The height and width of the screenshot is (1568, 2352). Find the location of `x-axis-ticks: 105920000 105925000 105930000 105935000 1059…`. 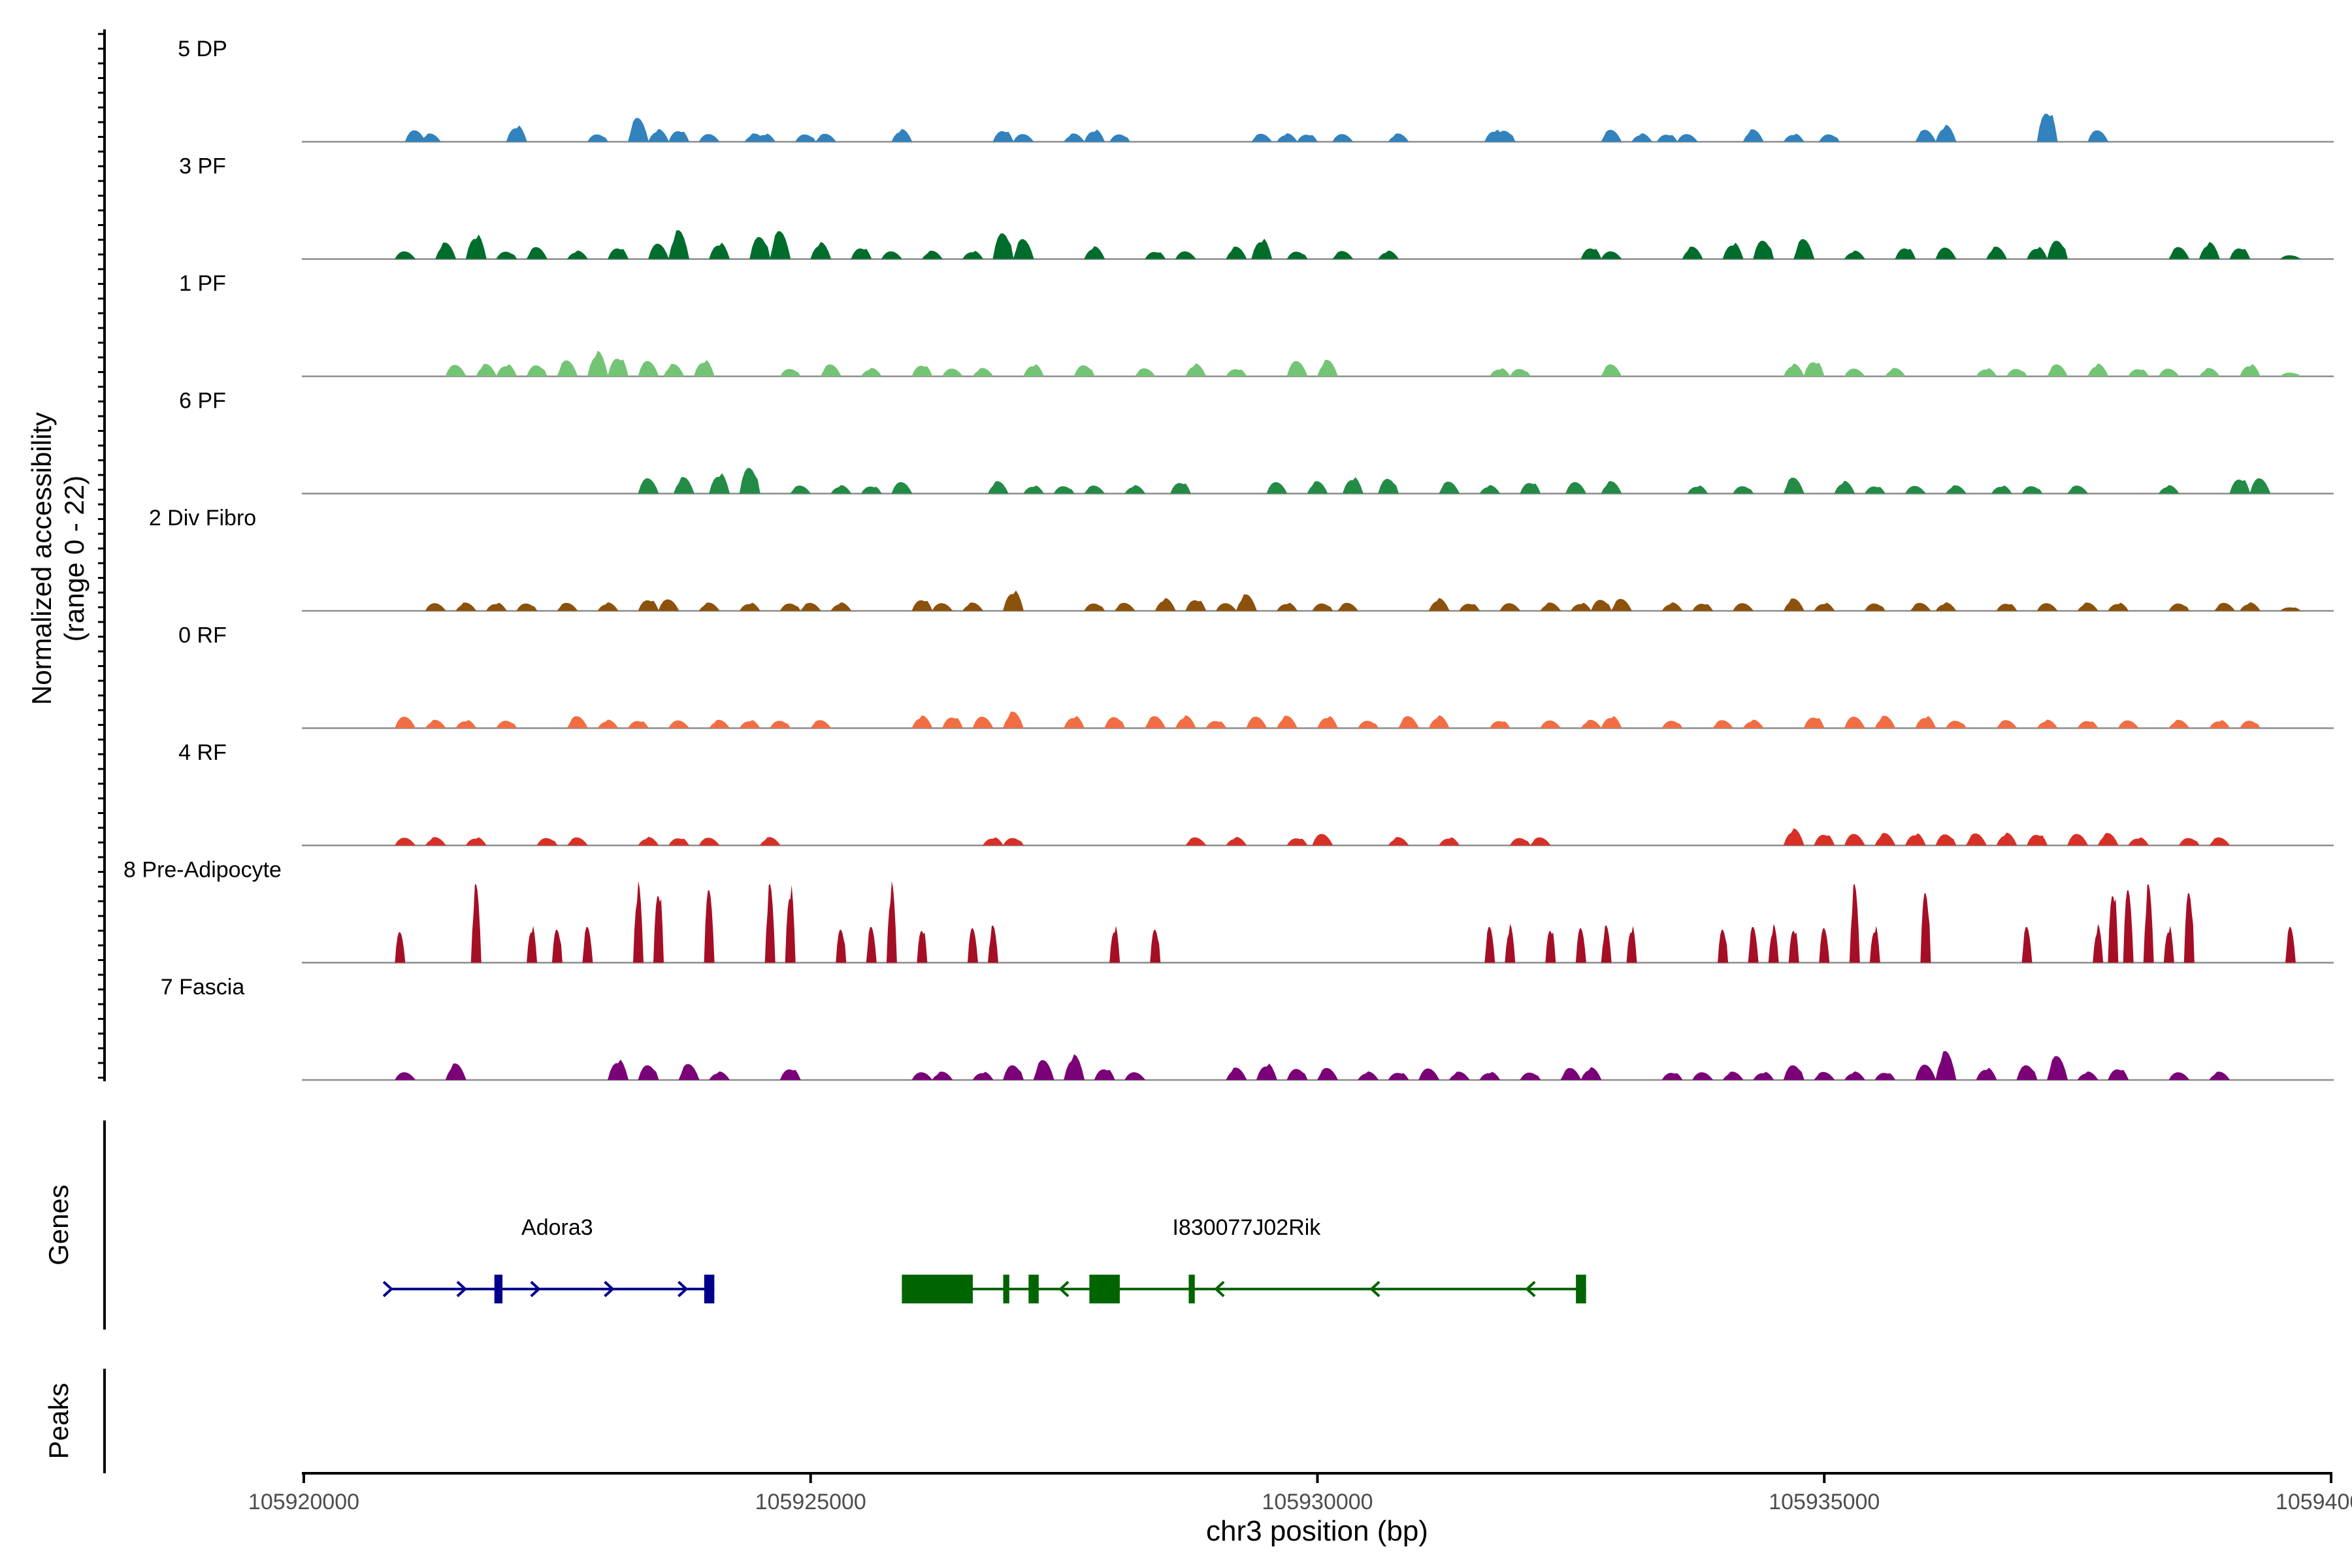

x-axis-ticks: 105920000 105925000 105930000 105935000 1059… is located at coordinates (1300, 1493).